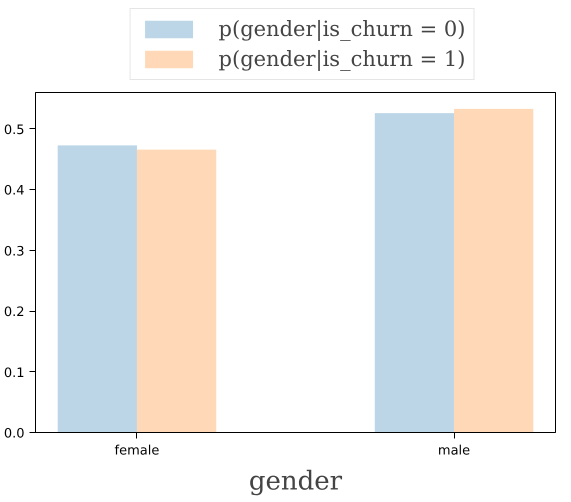 The width and height of the screenshot is (571, 502). I want to click on y-tick-label: 0.4, so click(14, 191).